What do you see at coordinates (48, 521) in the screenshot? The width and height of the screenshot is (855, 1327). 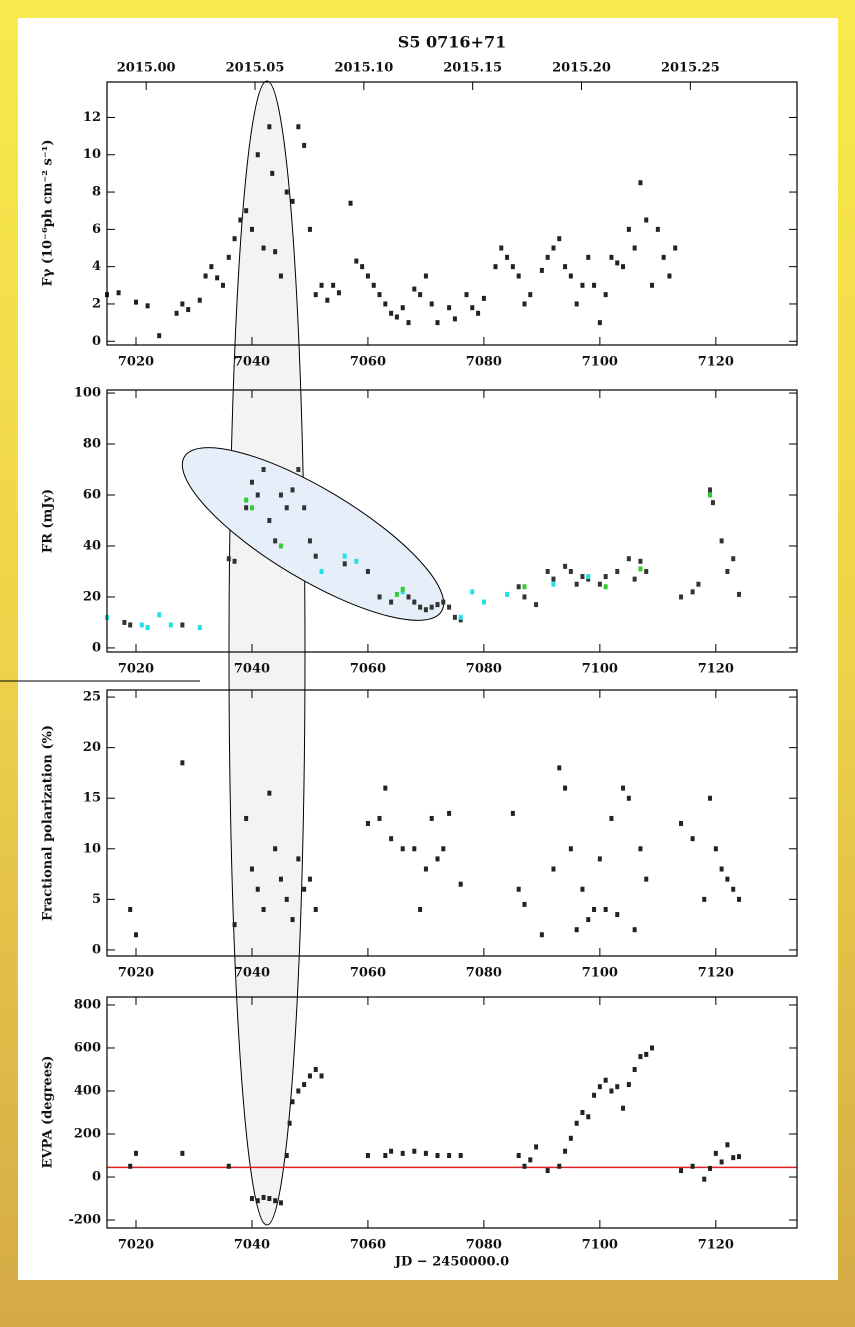 I see `y-axis-label: FR (mJy)` at bounding box center [48, 521].